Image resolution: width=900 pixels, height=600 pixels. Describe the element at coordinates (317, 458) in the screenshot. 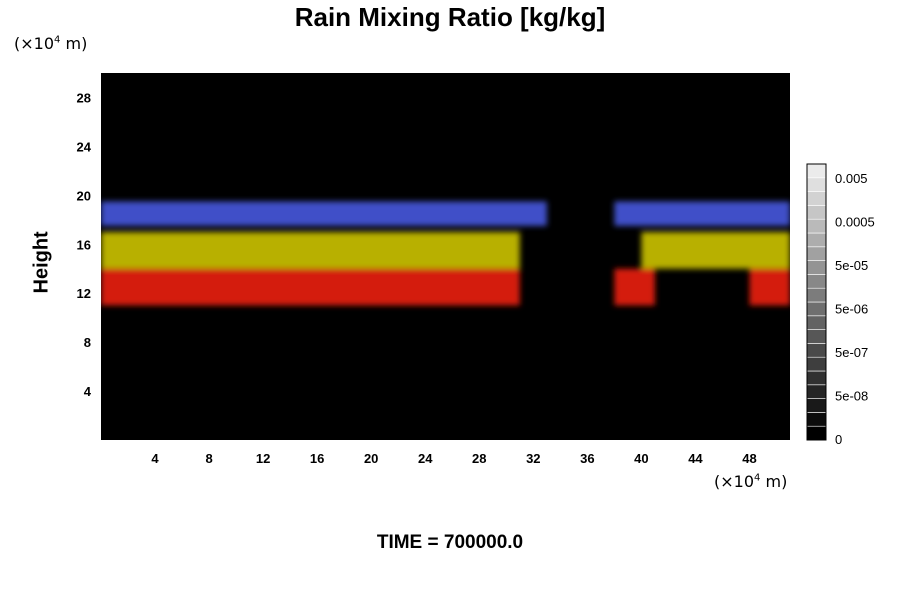

I see `x-tick-label: 16` at that location.